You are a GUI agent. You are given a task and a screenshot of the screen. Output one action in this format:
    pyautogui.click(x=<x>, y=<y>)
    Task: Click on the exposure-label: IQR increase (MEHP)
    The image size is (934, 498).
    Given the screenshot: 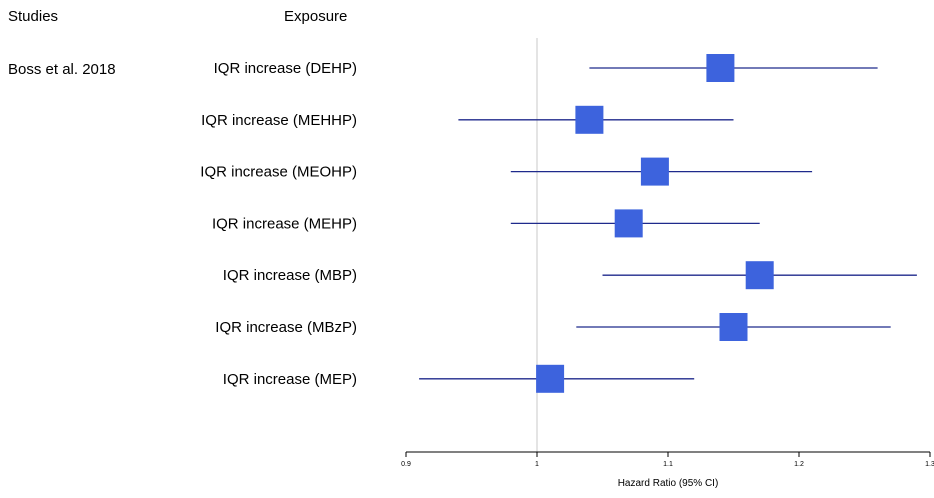 What is the action you would take?
    pyautogui.click(x=284, y=223)
    